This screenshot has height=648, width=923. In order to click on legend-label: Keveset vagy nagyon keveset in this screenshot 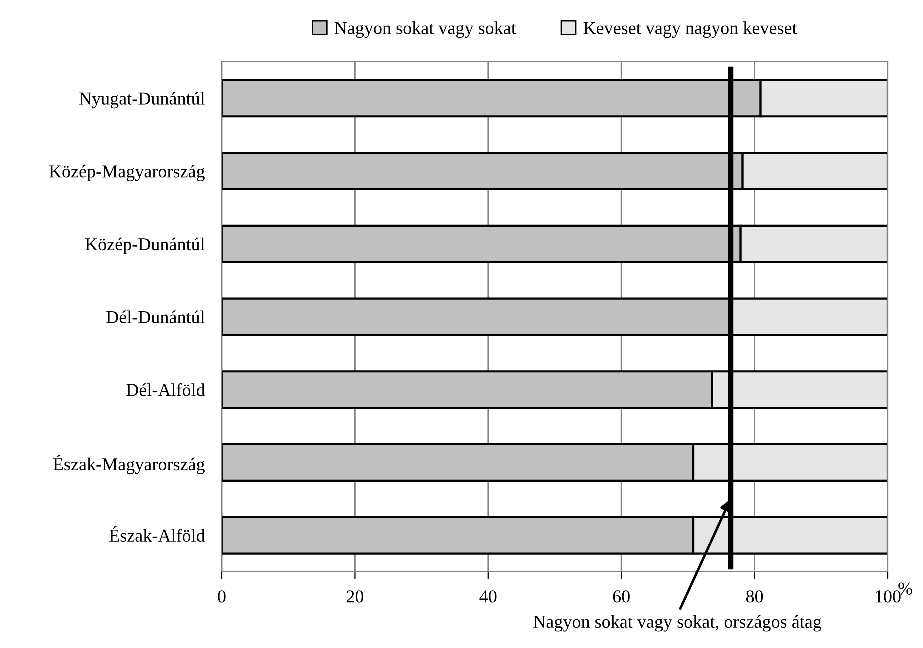, I will do `click(691, 30)`.